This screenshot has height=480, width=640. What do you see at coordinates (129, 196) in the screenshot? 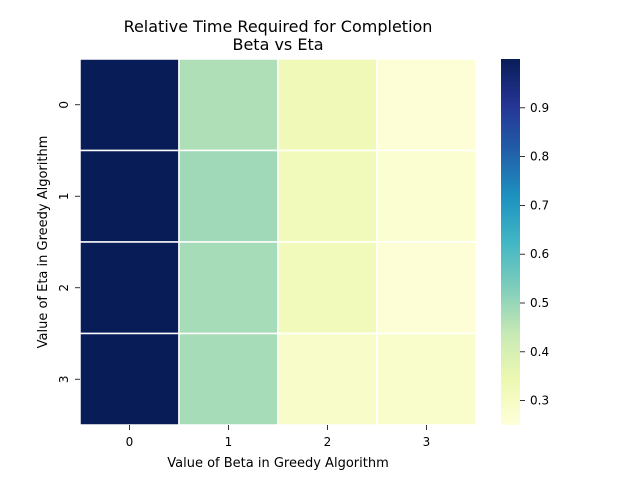
I see `heatmap-cell-r1-c0` at bounding box center [129, 196].